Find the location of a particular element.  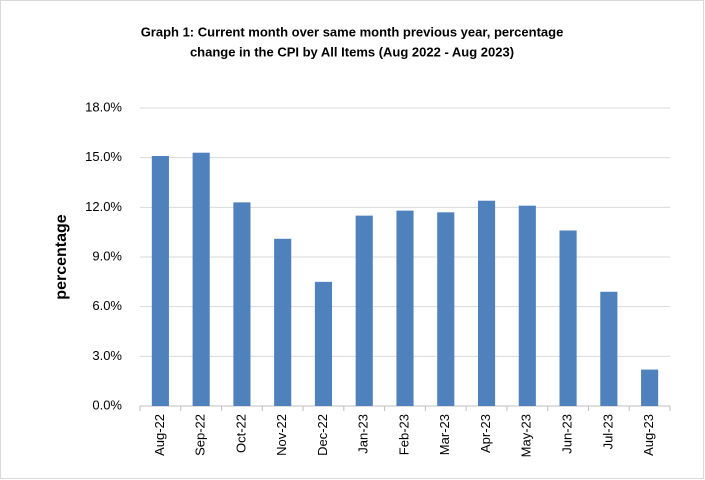

y-tick-label: 3.0% is located at coordinates (107, 355).